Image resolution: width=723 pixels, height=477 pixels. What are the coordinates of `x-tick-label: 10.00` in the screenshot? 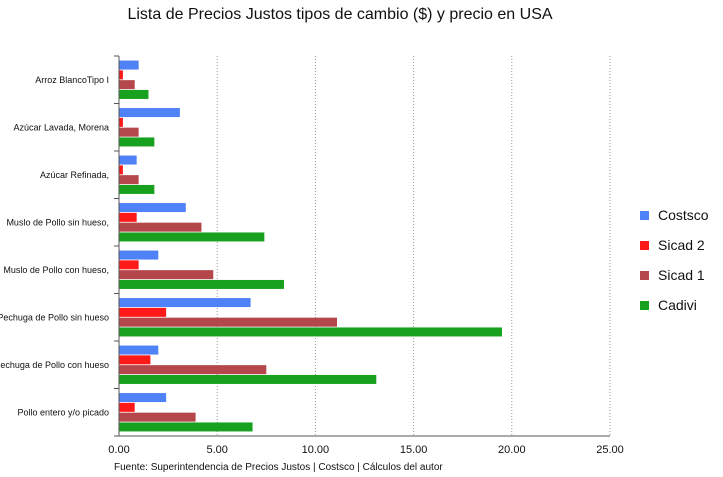 It's located at (316, 450).